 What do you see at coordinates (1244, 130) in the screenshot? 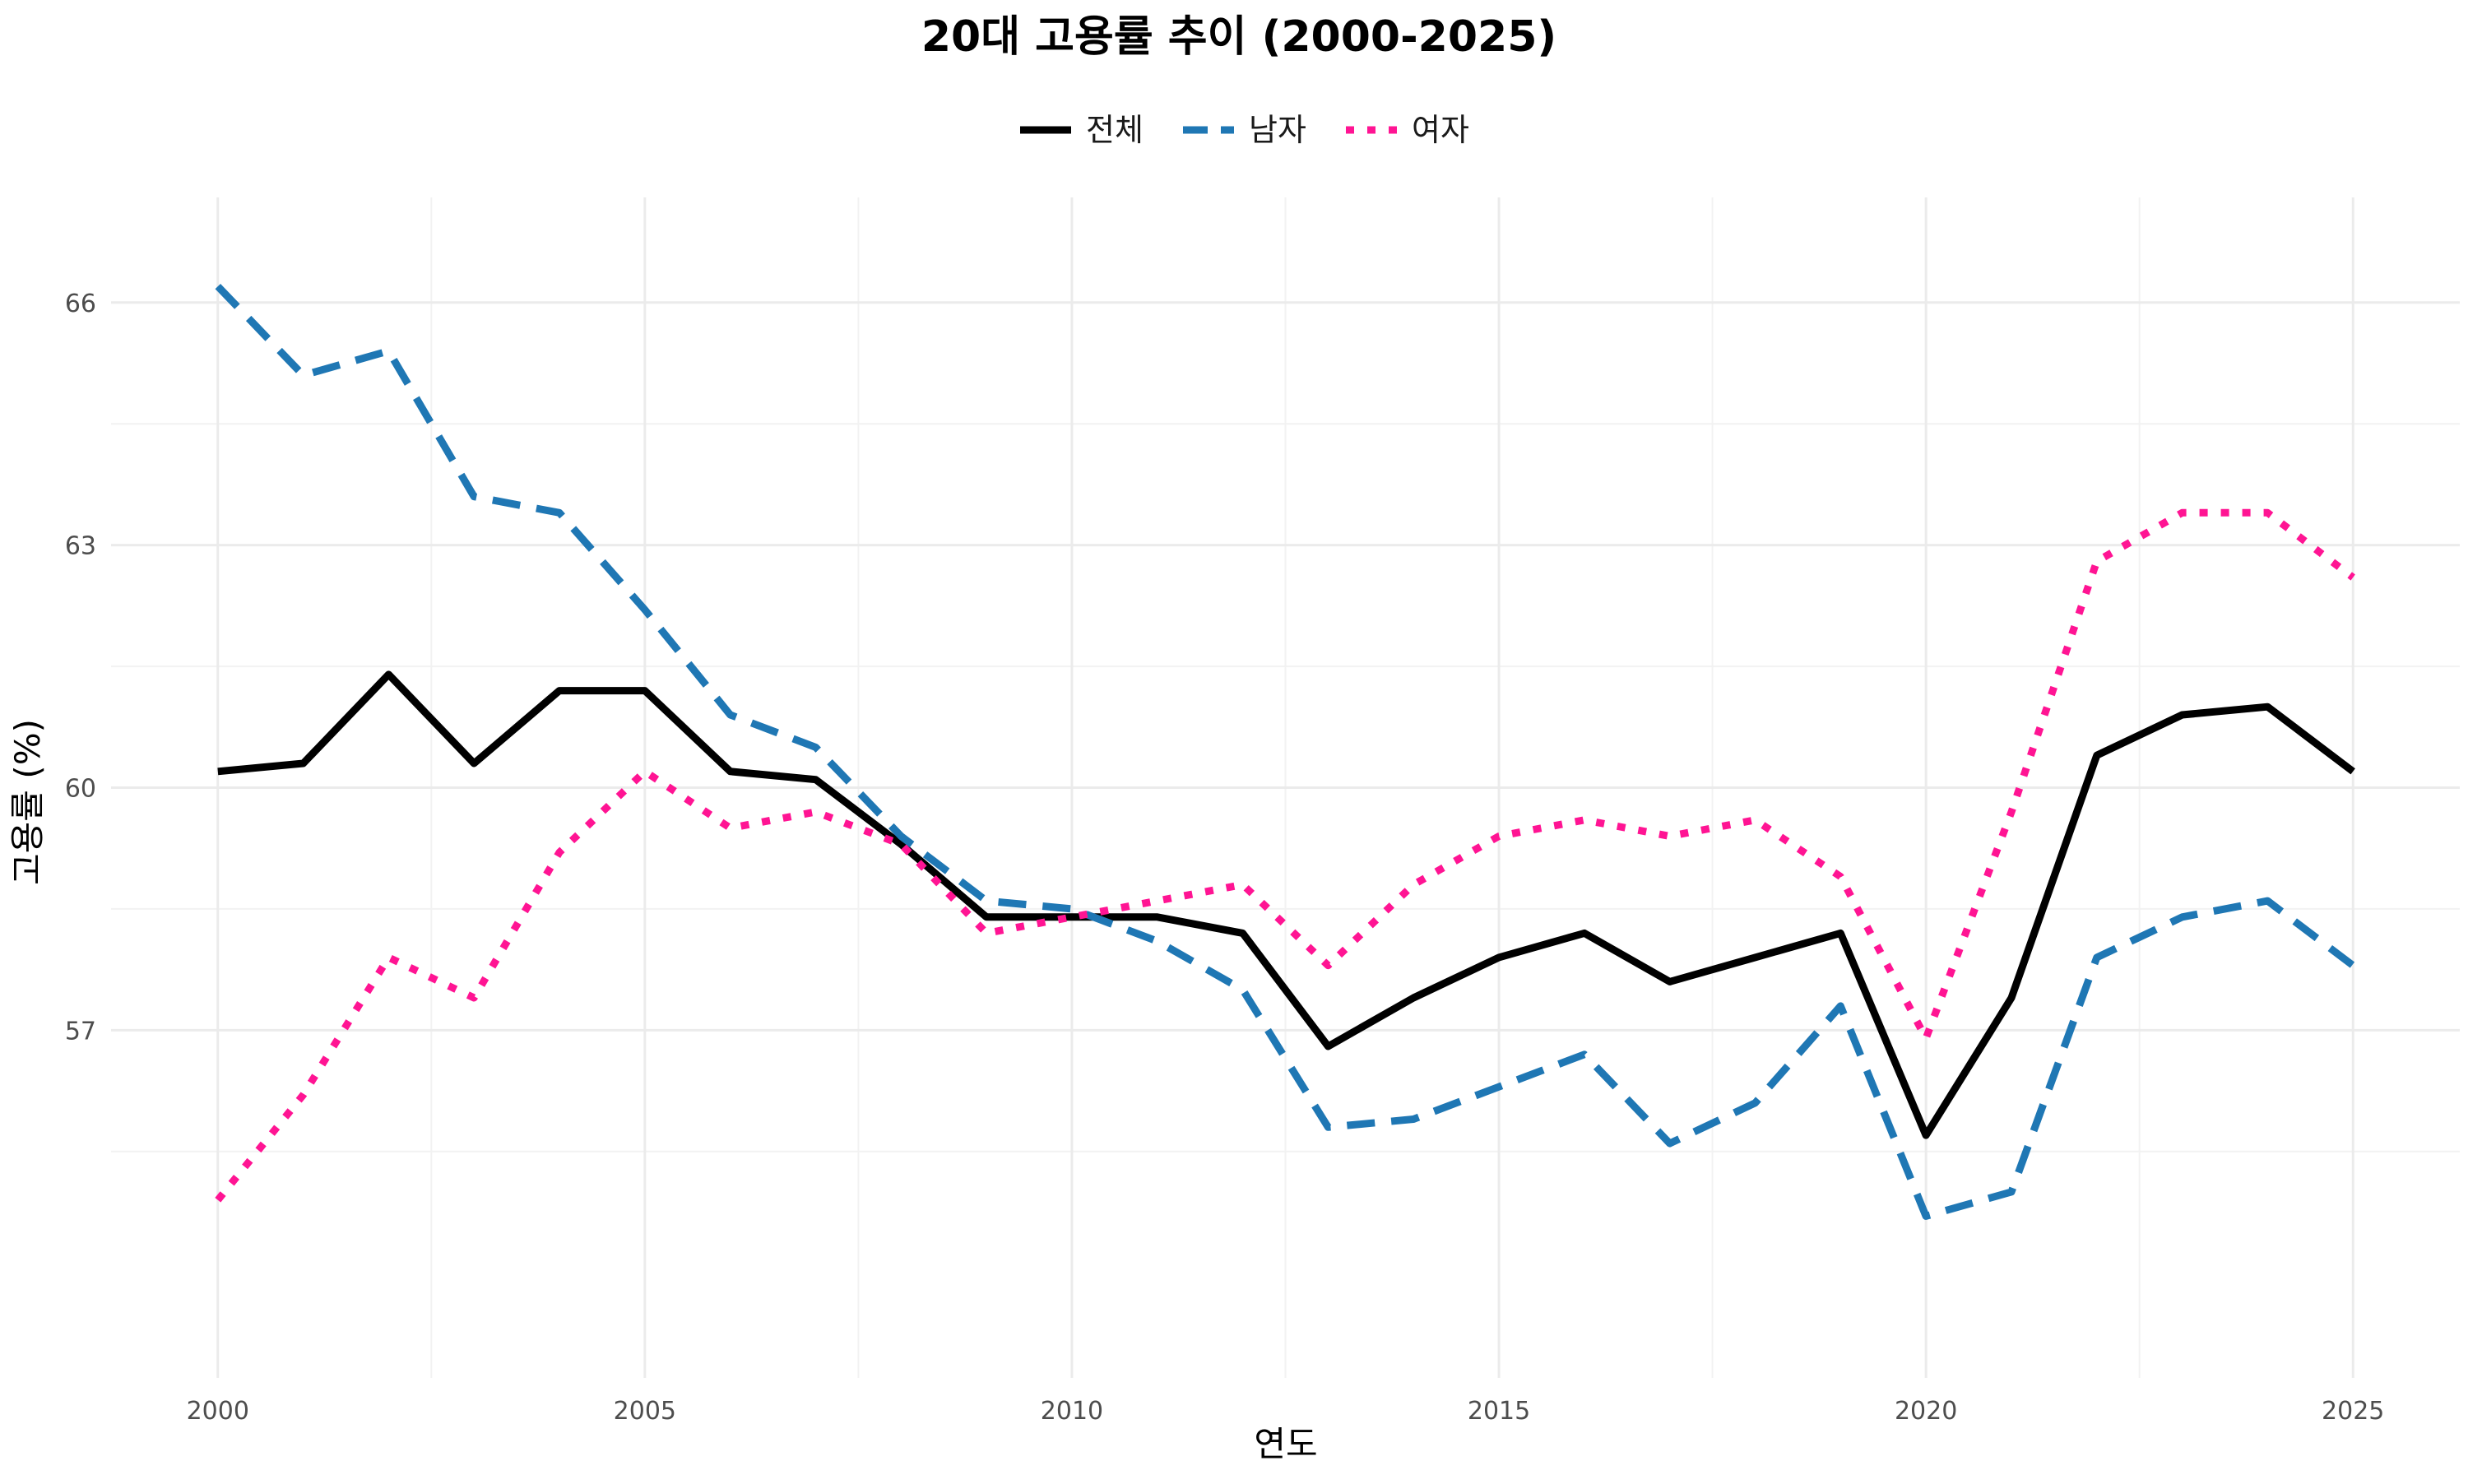
I see `legend: 전체 남자 여자` at bounding box center [1244, 130].